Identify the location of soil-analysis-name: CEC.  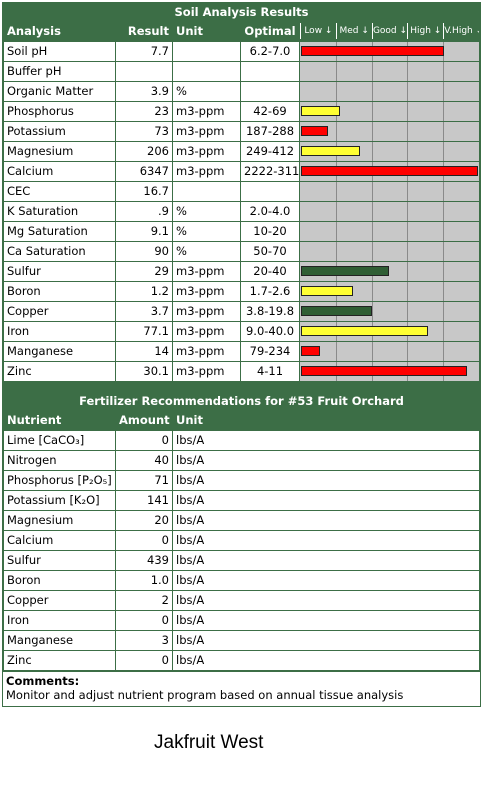
(59, 191).